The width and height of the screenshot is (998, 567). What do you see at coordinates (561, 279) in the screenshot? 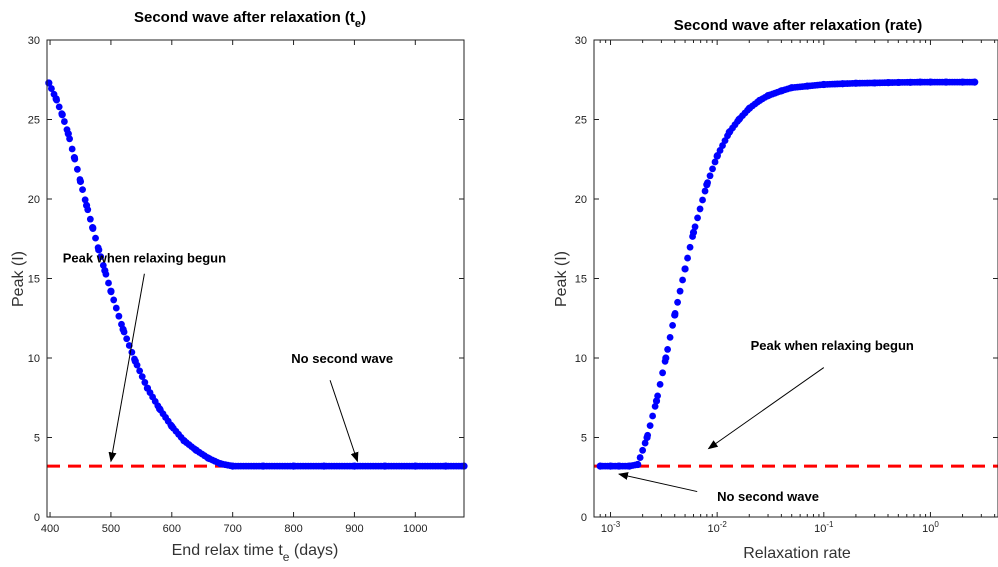
I see `right-y-axis-label: Peak (I)` at bounding box center [561, 279].